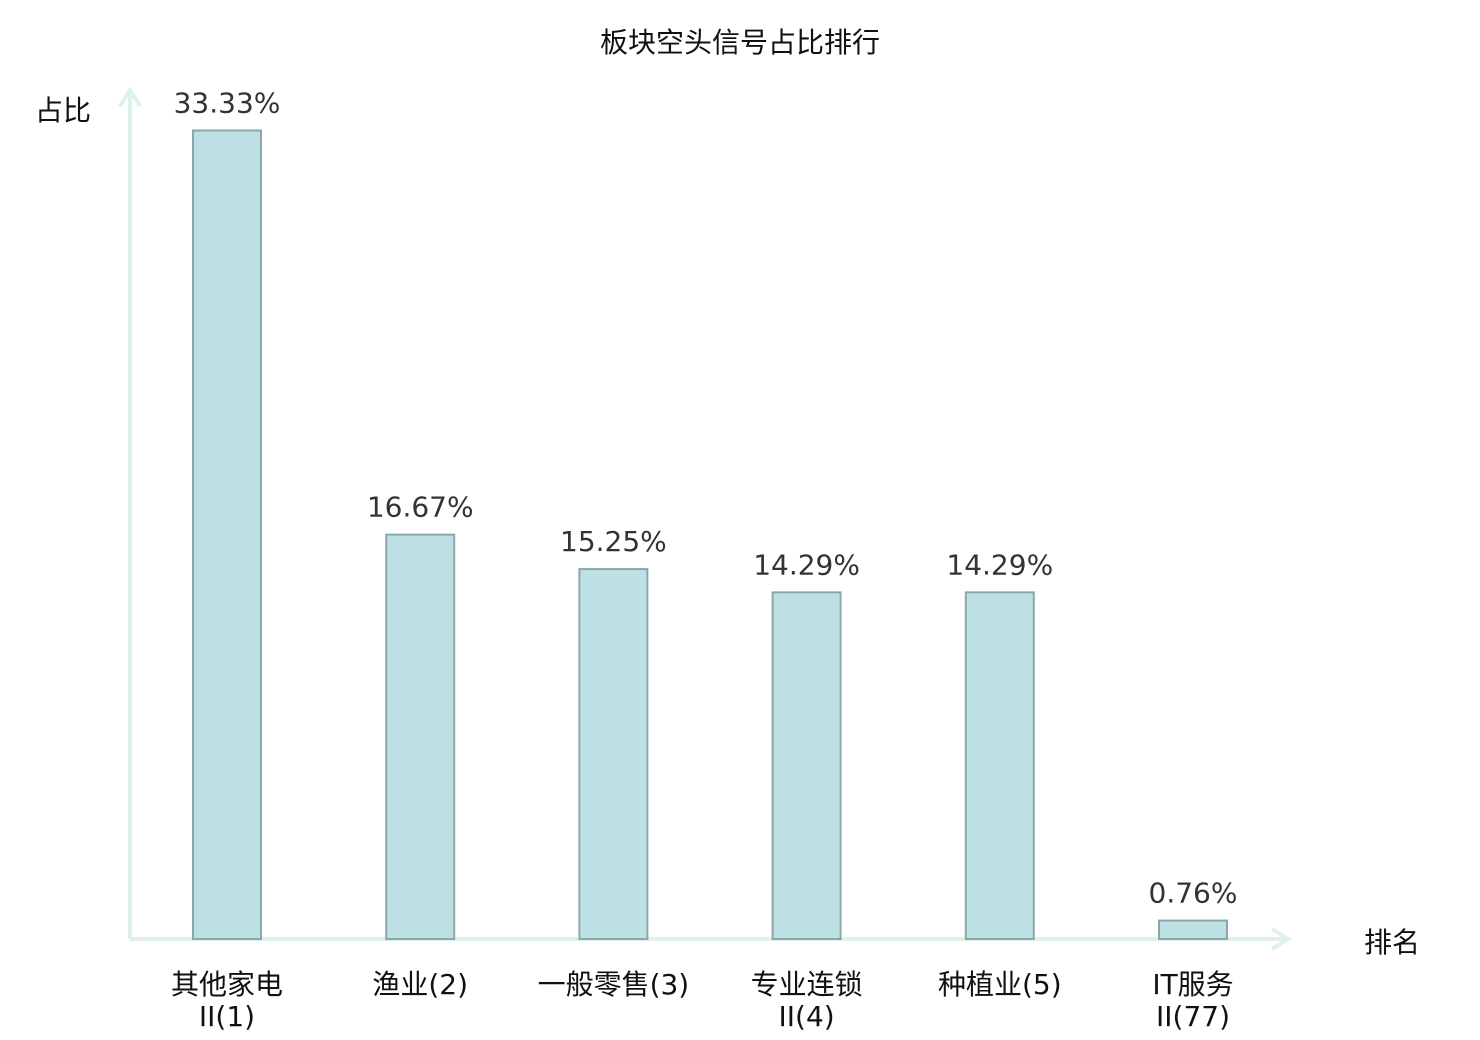  Describe the element at coordinates (1000, 984) in the screenshot. I see `x-tick-label: 种植业(5)` at that location.